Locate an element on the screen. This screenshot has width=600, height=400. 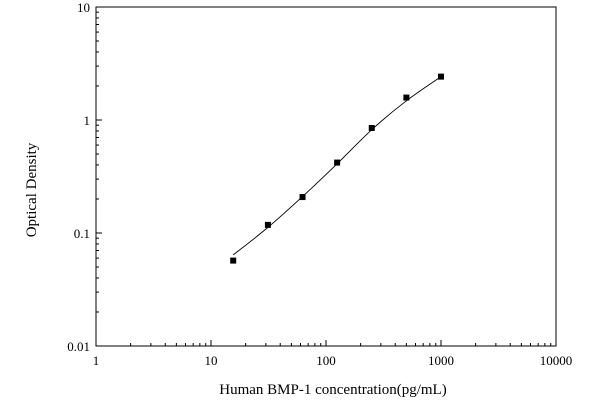
y-tick-label: 0.01 is located at coordinates (78, 346).